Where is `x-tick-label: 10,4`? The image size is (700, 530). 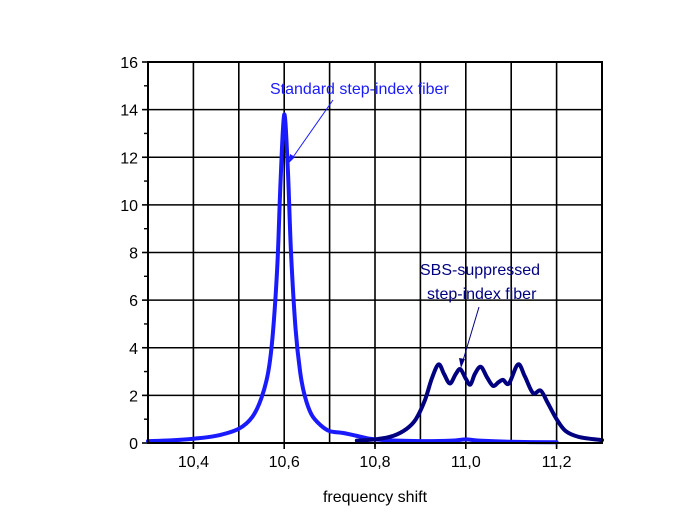
x-tick-label: 10,4 is located at coordinates (193, 462).